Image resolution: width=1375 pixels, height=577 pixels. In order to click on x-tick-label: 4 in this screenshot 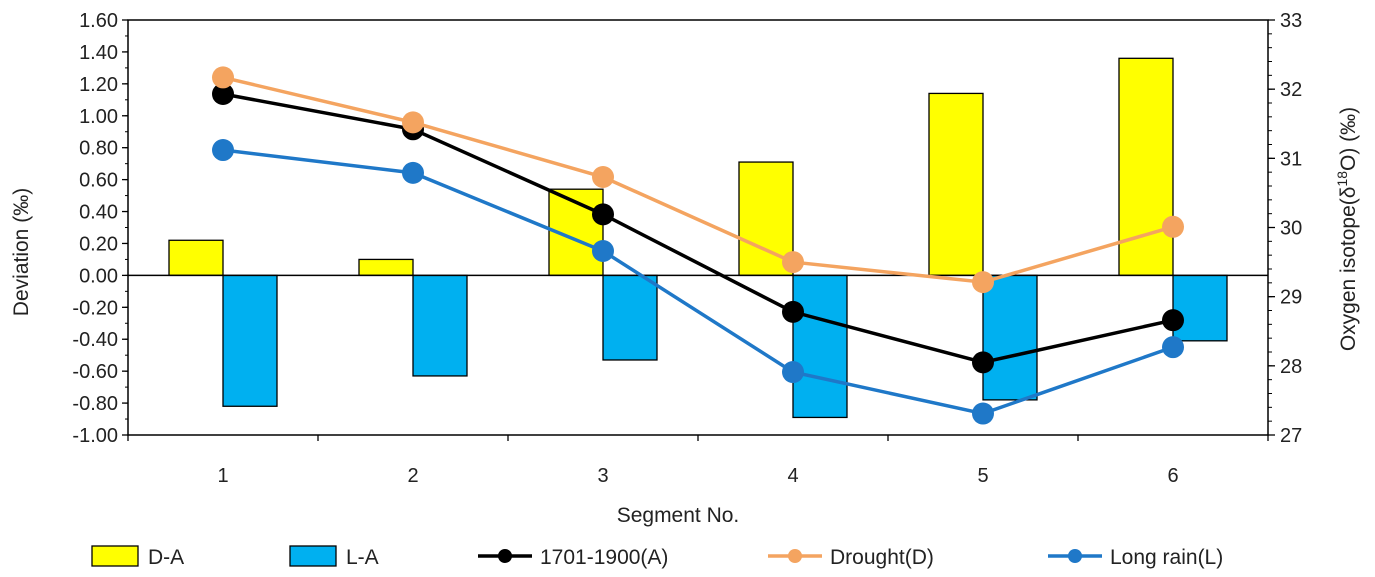, I will do `click(792, 476)`.